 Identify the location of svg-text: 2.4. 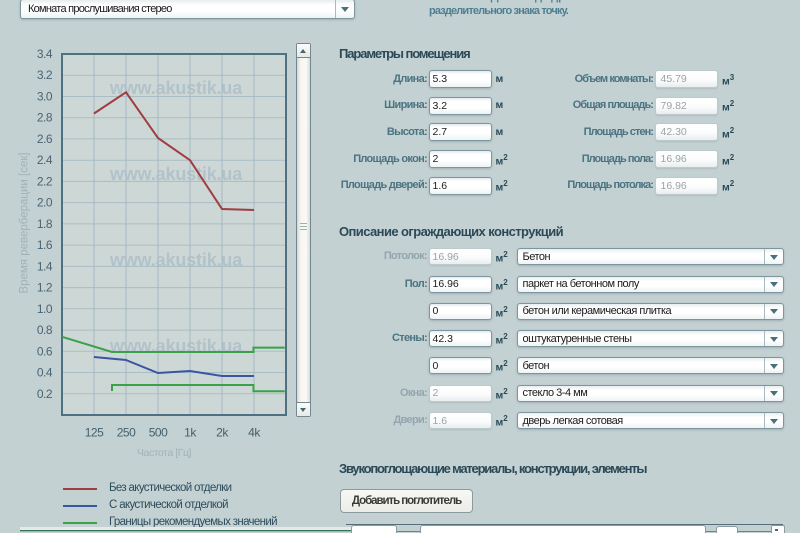
(45, 160).